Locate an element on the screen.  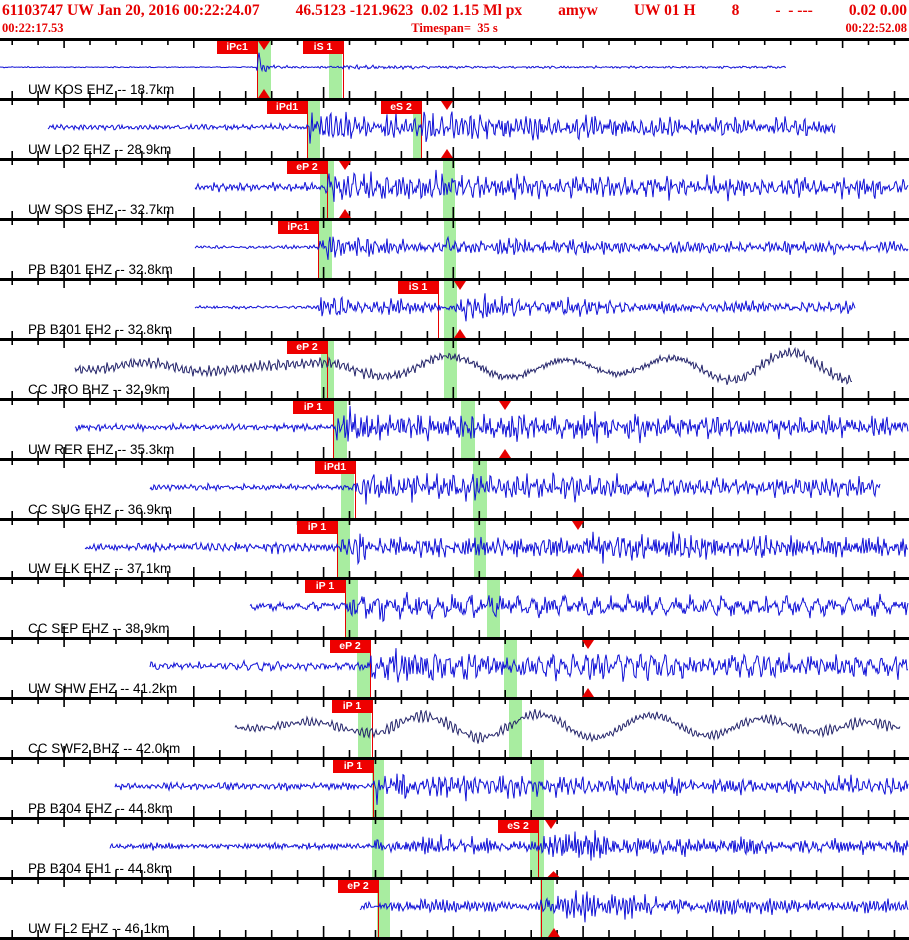
residuals: 0.02 0.00 is located at coordinates (877, 10).